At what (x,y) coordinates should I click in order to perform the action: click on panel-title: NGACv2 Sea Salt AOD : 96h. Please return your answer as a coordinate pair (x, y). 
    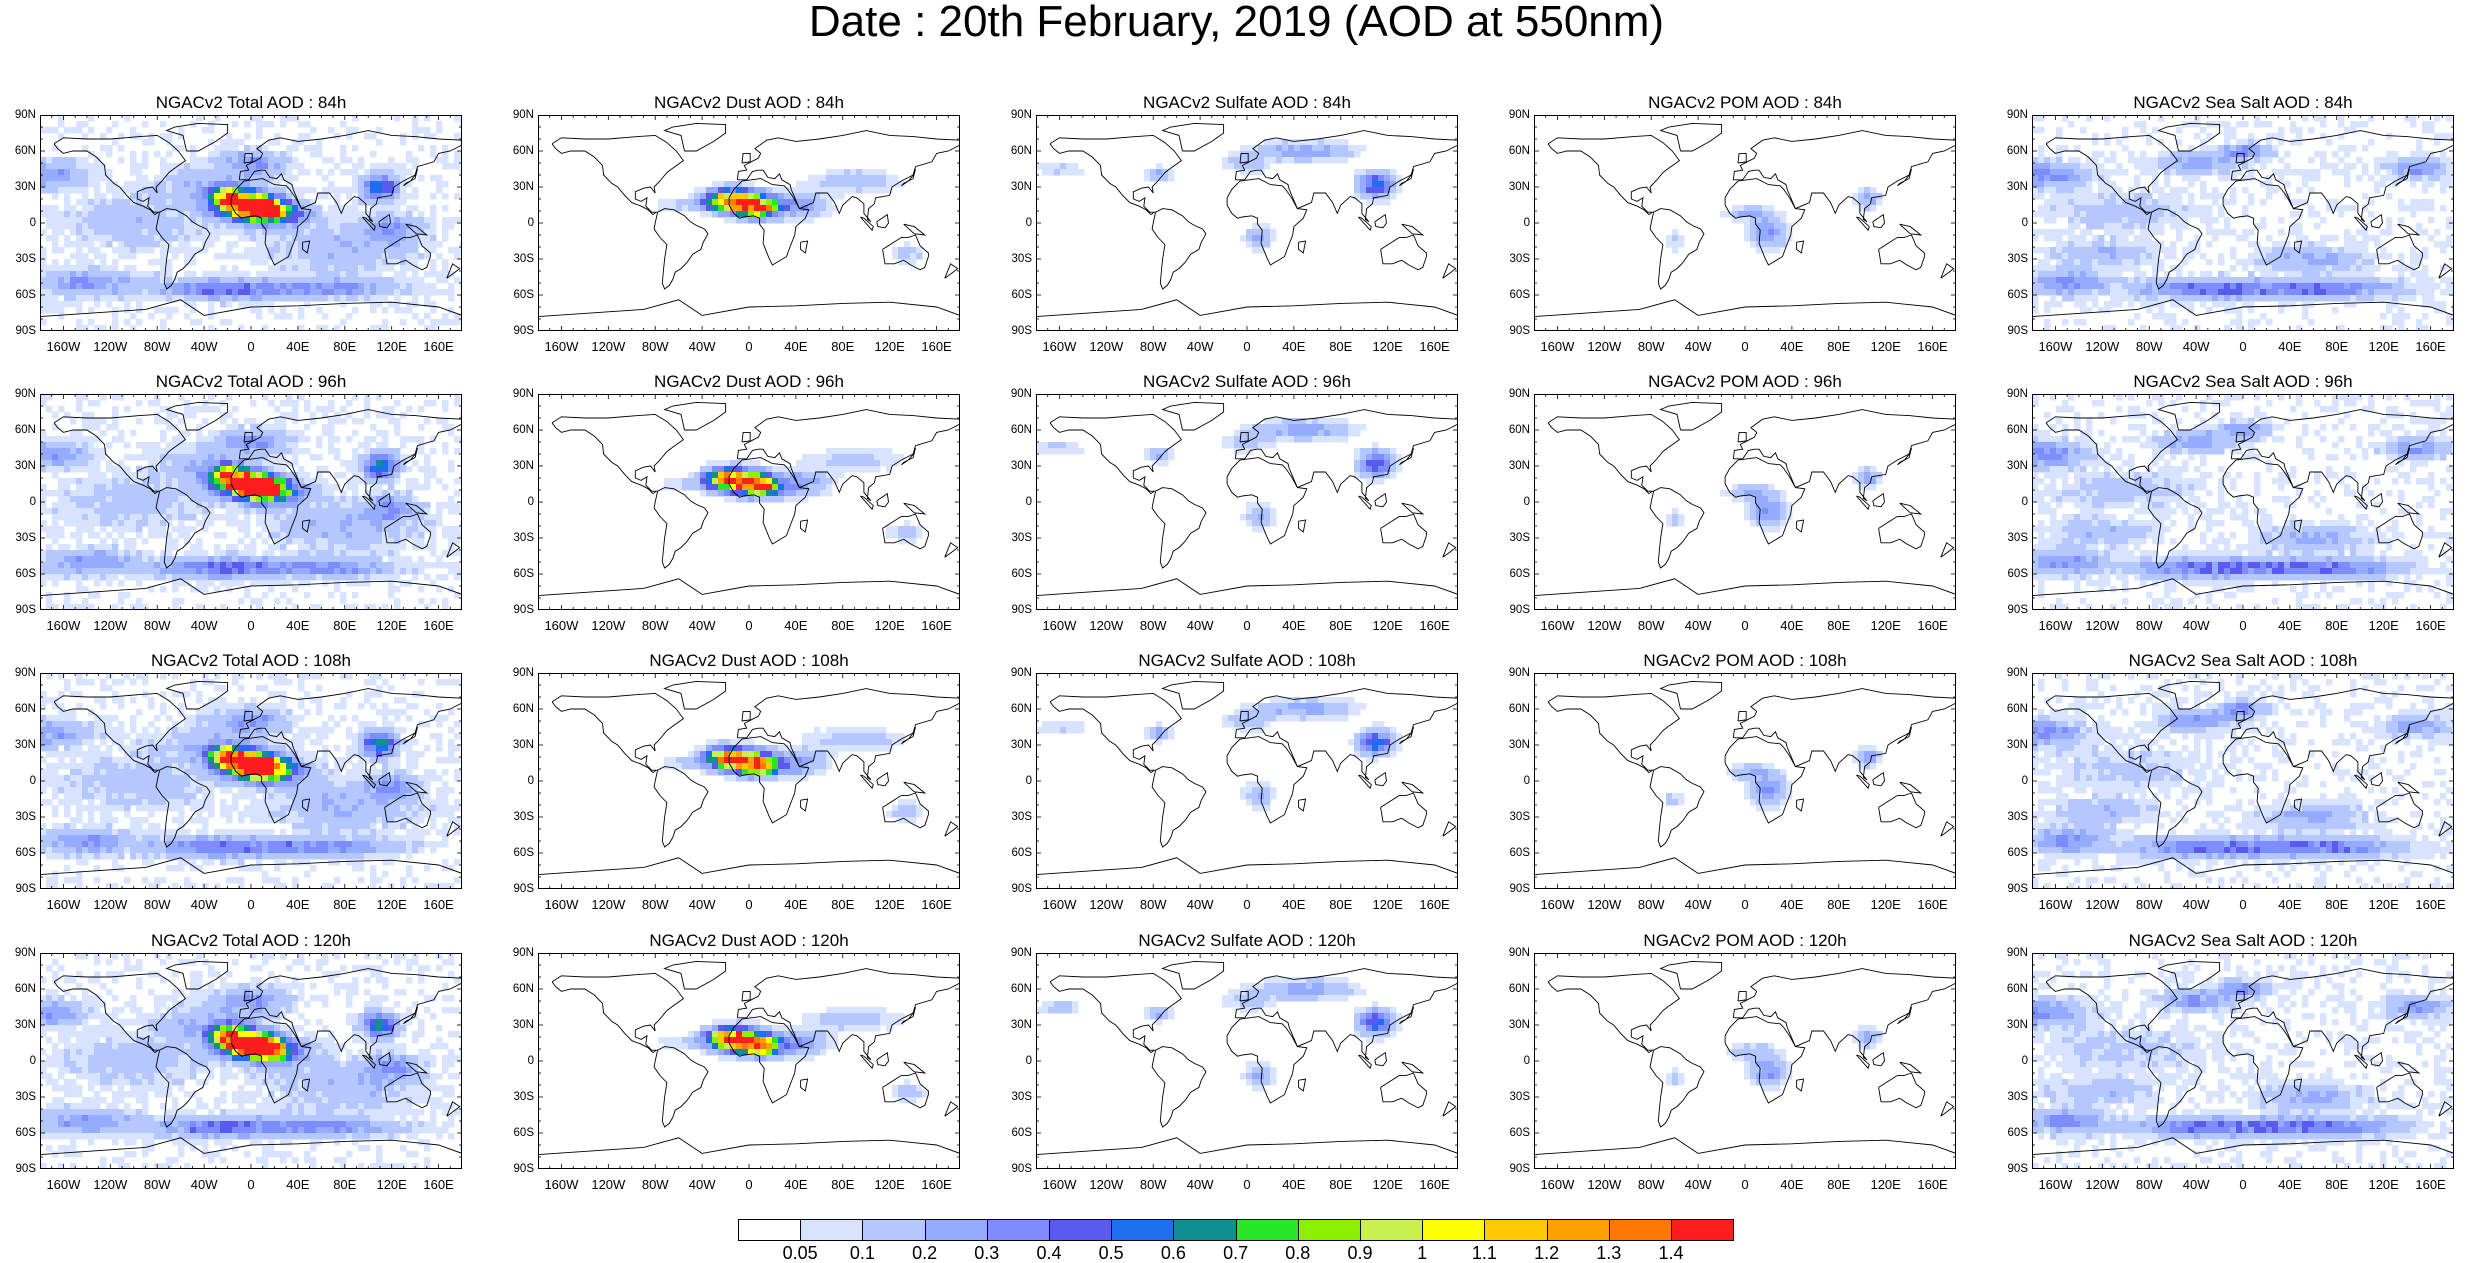
    Looking at the image, I should click on (2243, 382).